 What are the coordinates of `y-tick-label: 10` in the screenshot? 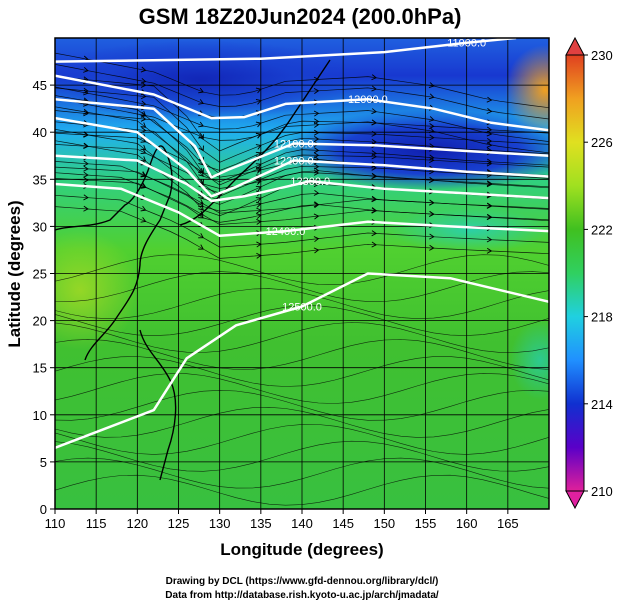 It's located at (40, 415).